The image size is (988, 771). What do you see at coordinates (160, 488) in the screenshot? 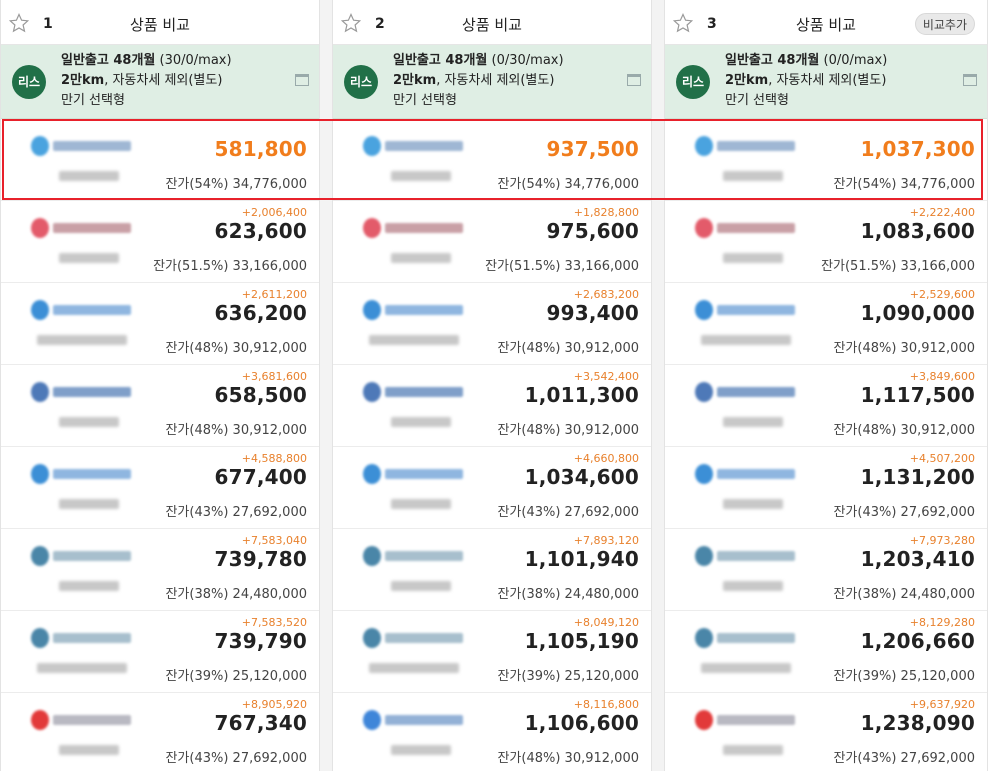
I see `quote-row: +4,588,800 677,400 잔가(43%) 27,692,000` at bounding box center [160, 488].